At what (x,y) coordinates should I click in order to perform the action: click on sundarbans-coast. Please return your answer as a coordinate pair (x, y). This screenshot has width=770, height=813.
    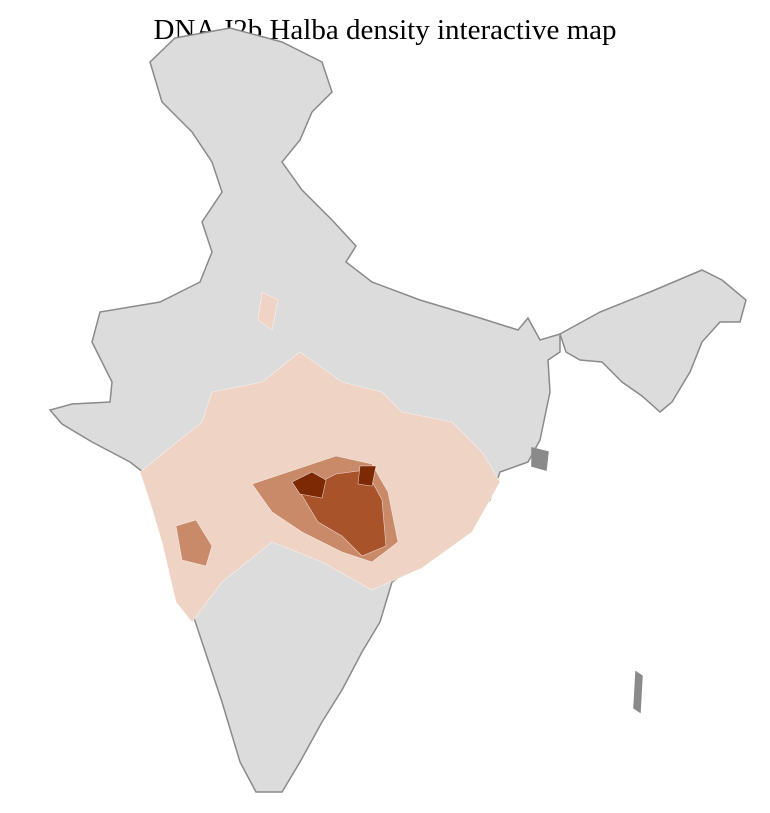
    Looking at the image, I should click on (540, 459).